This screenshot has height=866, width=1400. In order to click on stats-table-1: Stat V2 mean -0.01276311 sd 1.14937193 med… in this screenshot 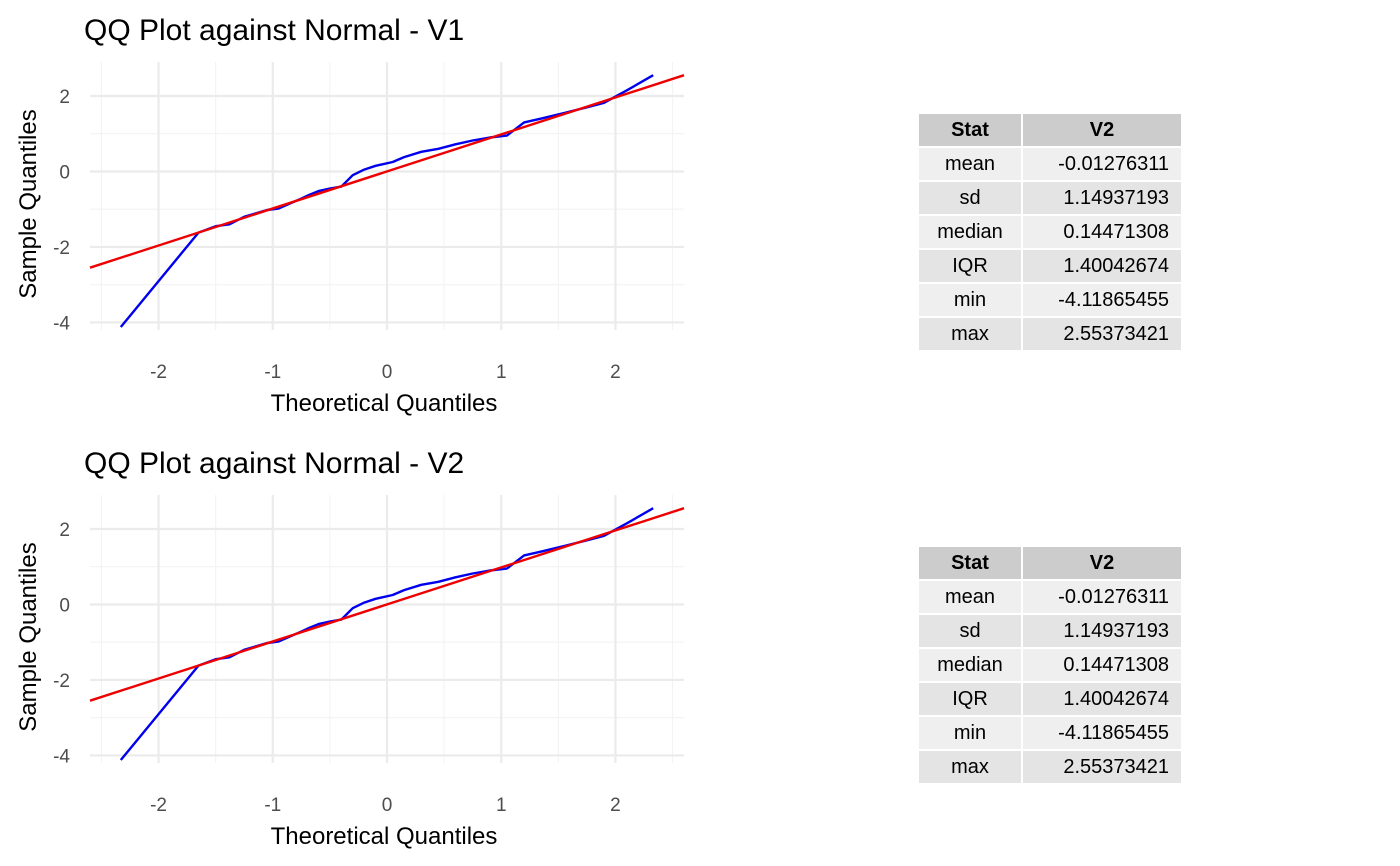, I will do `click(1050, 232)`.